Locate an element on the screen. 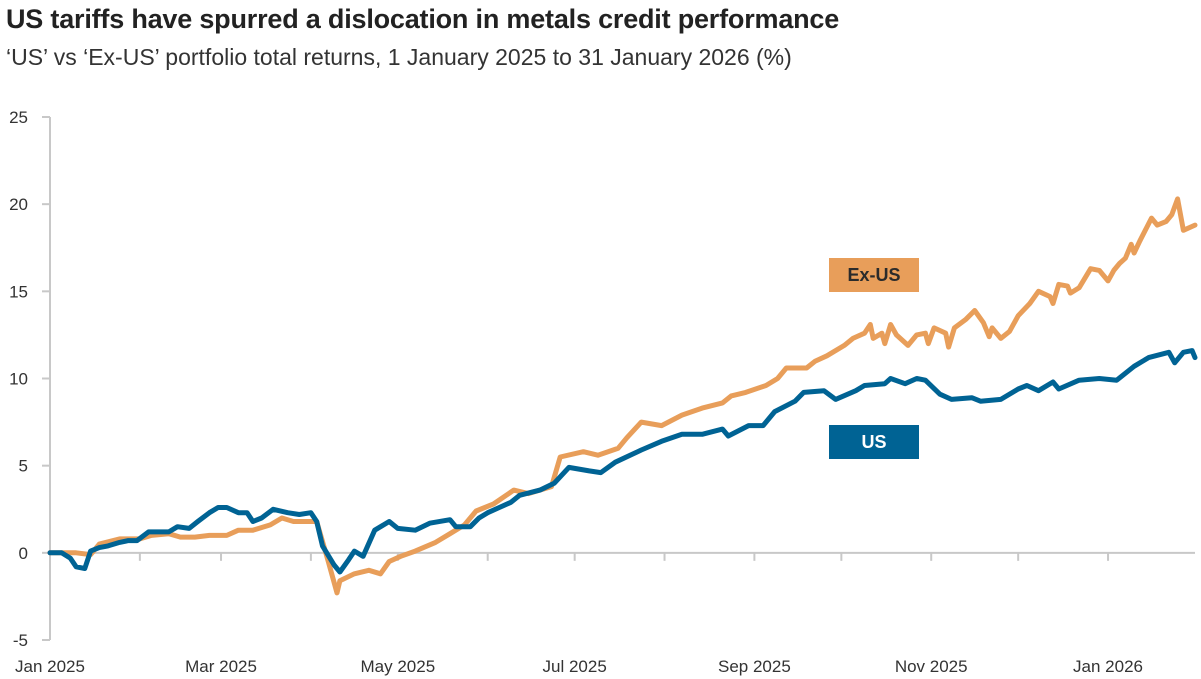  x-tick-label: May 2025 is located at coordinates (398, 666).